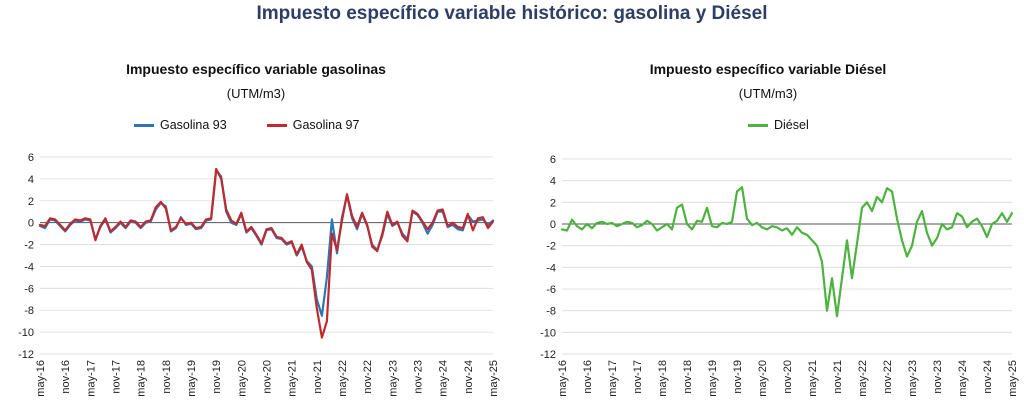 The width and height of the screenshot is (1024, 414). I want to click on legend-label: Gasolina 93, so click(193, 125).